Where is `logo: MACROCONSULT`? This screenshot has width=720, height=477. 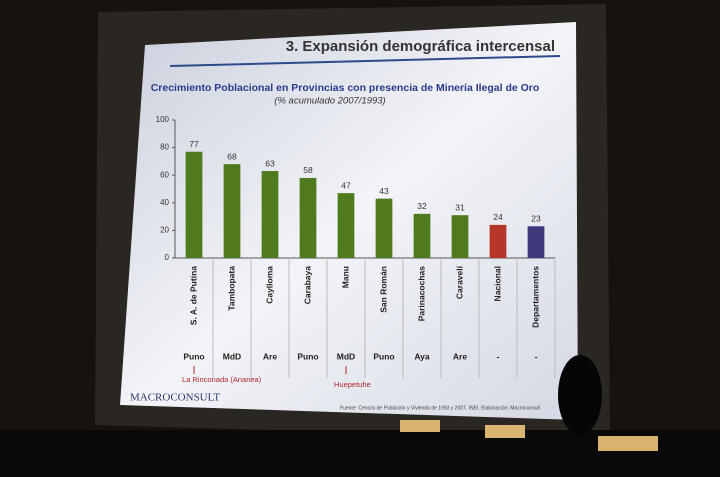 logo: MACROCONSULT is located at coordinates (175, 398).